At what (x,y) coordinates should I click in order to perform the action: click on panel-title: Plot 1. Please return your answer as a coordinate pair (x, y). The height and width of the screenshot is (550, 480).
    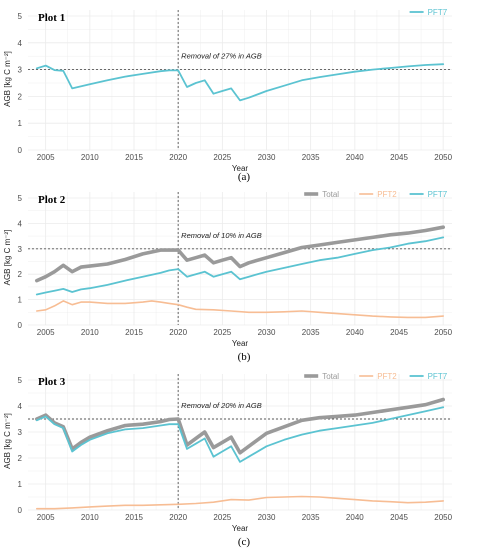
    Looking at the image, I should click on (51, 18).